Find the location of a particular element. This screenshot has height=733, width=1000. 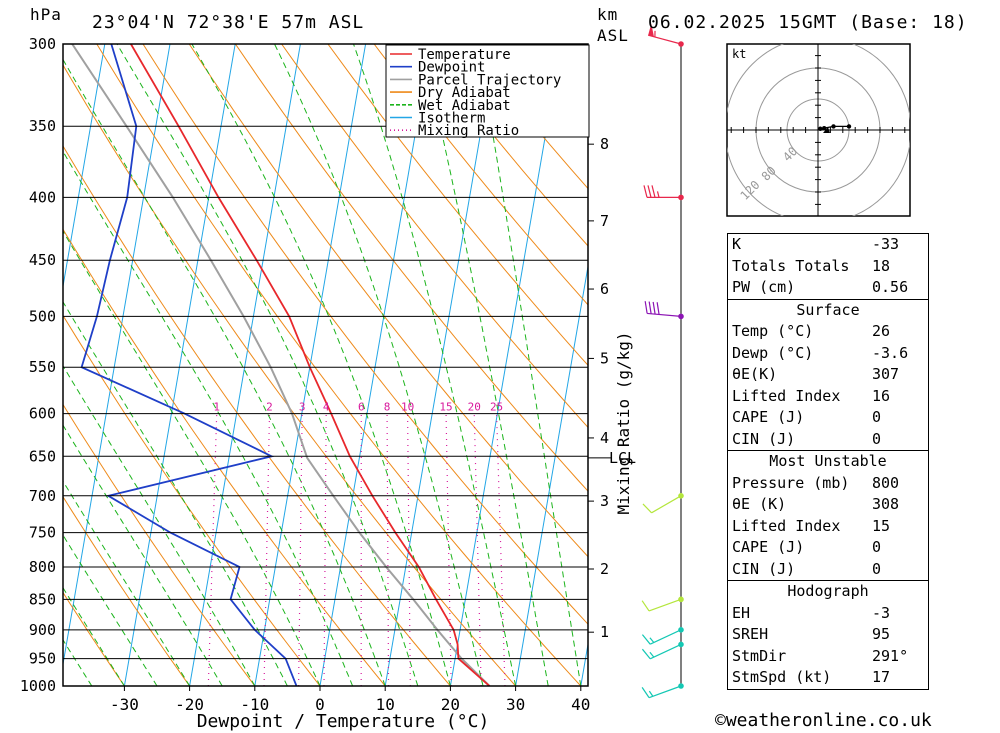

index-value: 17 is located at coordinates (881, 677).